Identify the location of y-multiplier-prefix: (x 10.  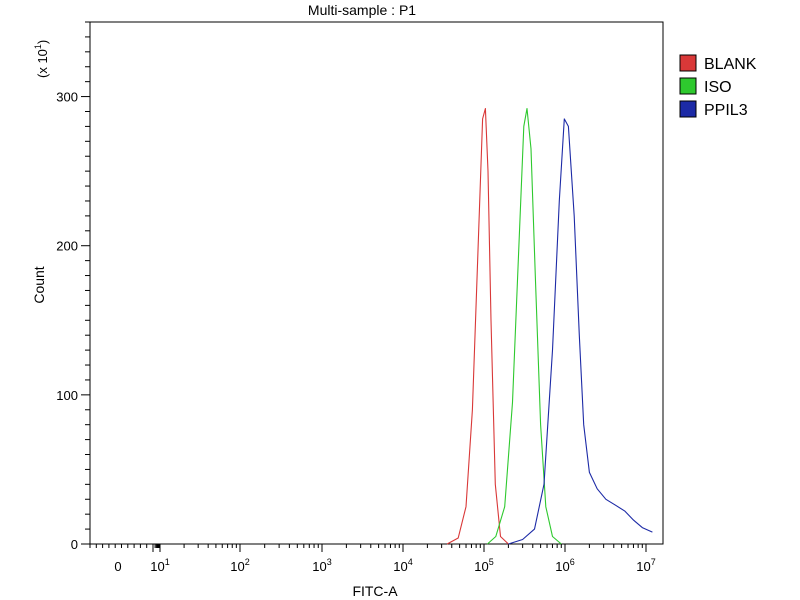
(42, 63).